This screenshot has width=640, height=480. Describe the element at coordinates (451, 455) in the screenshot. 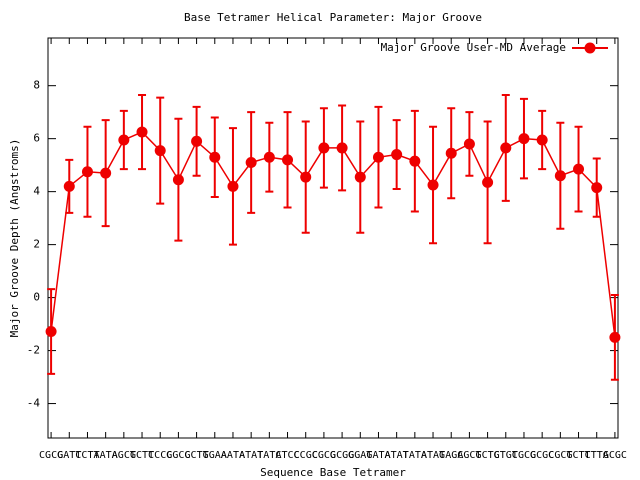

I see `x-tick-label: TAGC` at that location.